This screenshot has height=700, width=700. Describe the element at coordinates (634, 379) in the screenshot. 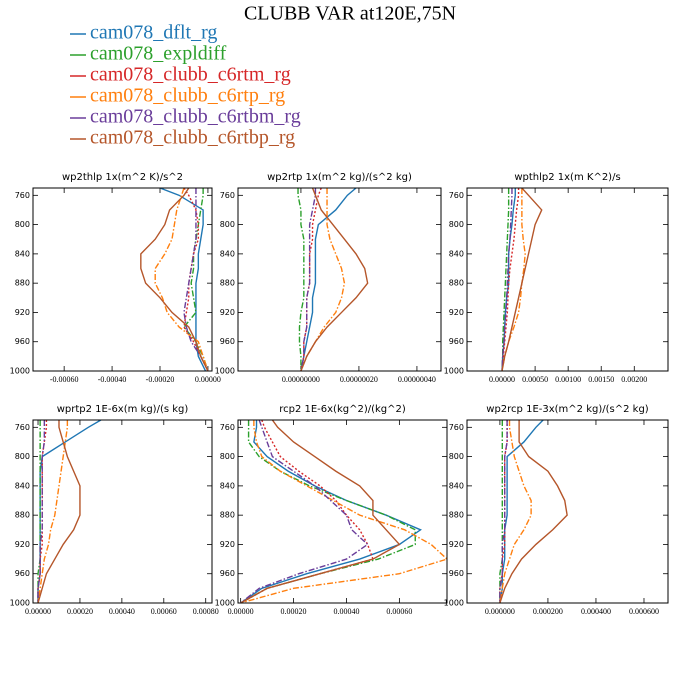

I see `x-tick-label: 0.00200` at that location.